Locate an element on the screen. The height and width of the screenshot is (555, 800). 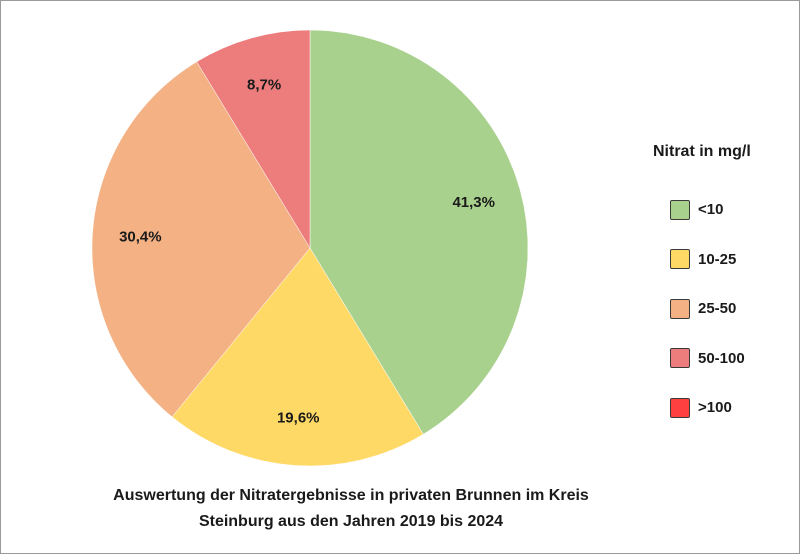
legend-item-lt10: <10 is located at coordinates (730, 210).